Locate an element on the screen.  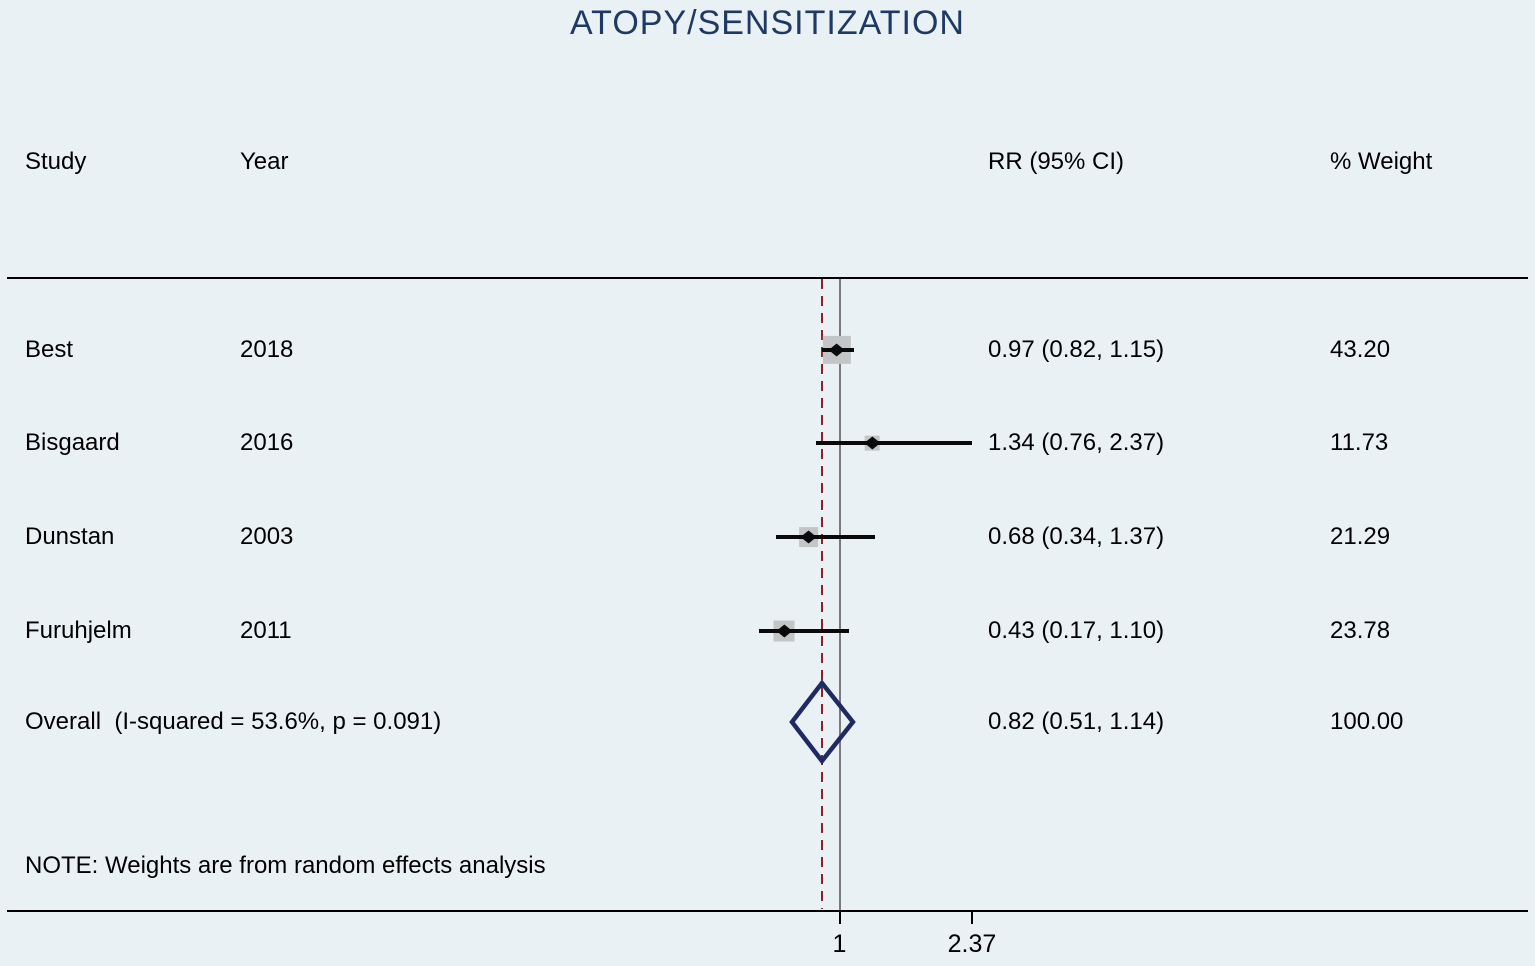
axis-tick-label: 1 is located at coordinates (839, 944).